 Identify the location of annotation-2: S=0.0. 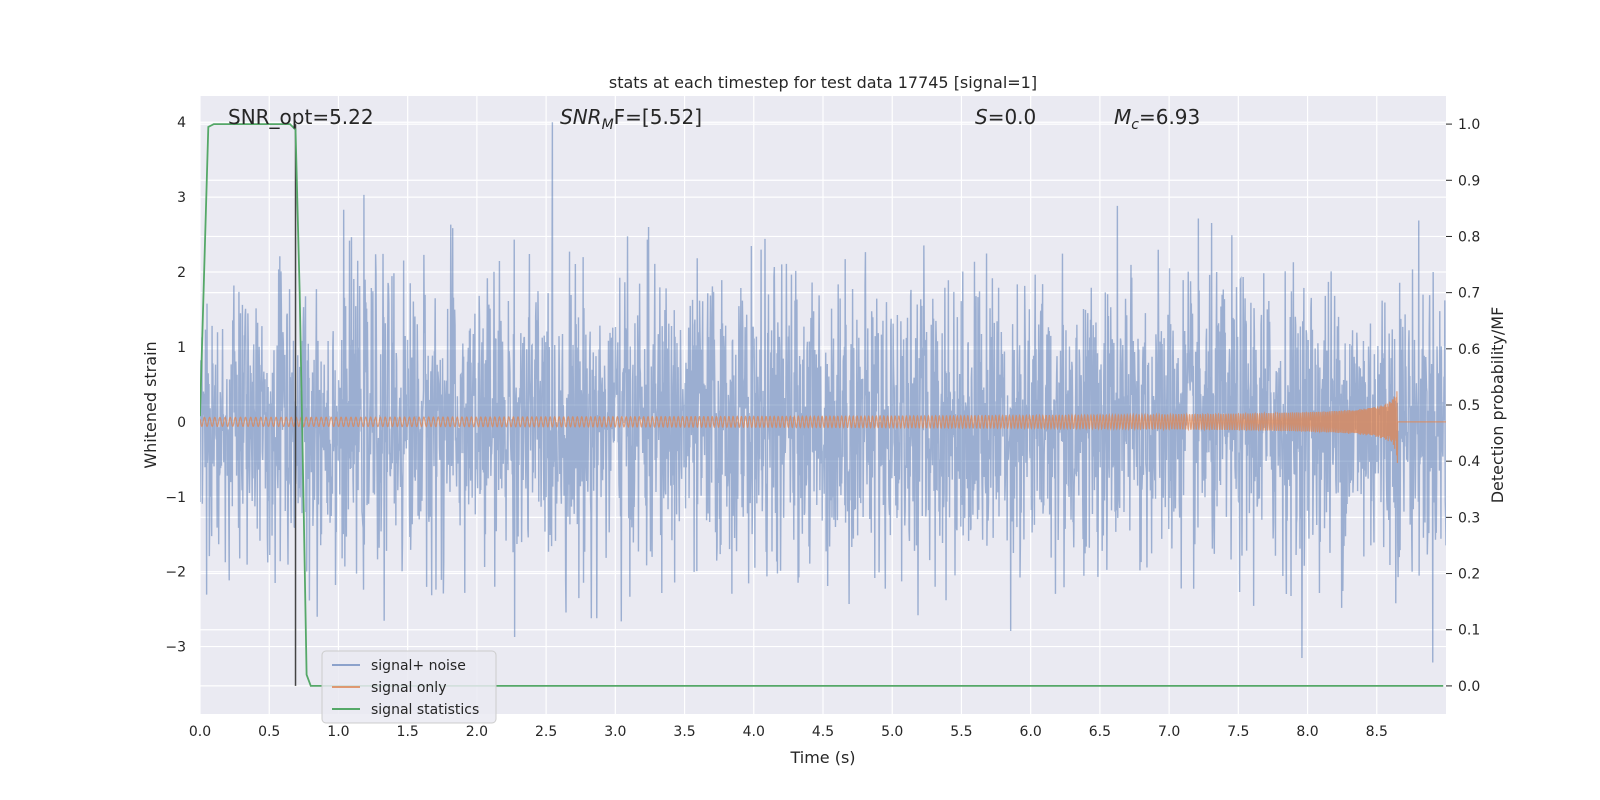
(1005, 117).